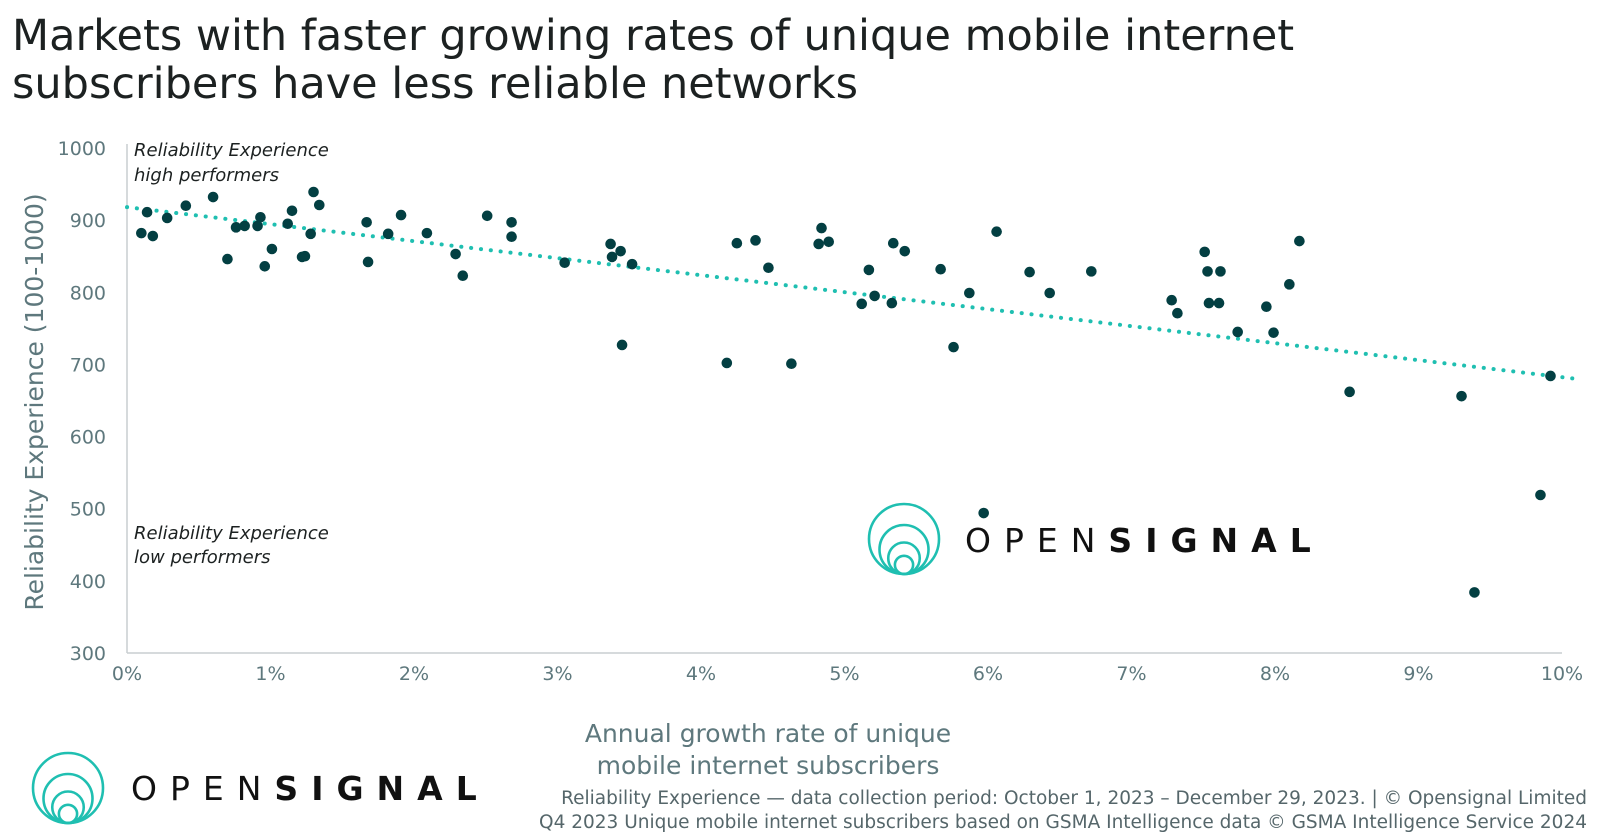 The height and width of the screenshot is (836, 1600). Describe the element at coordinates (435, 84) in the screenshot. I see `chart-title-line2: subscribers have less reliable networks` at that location.